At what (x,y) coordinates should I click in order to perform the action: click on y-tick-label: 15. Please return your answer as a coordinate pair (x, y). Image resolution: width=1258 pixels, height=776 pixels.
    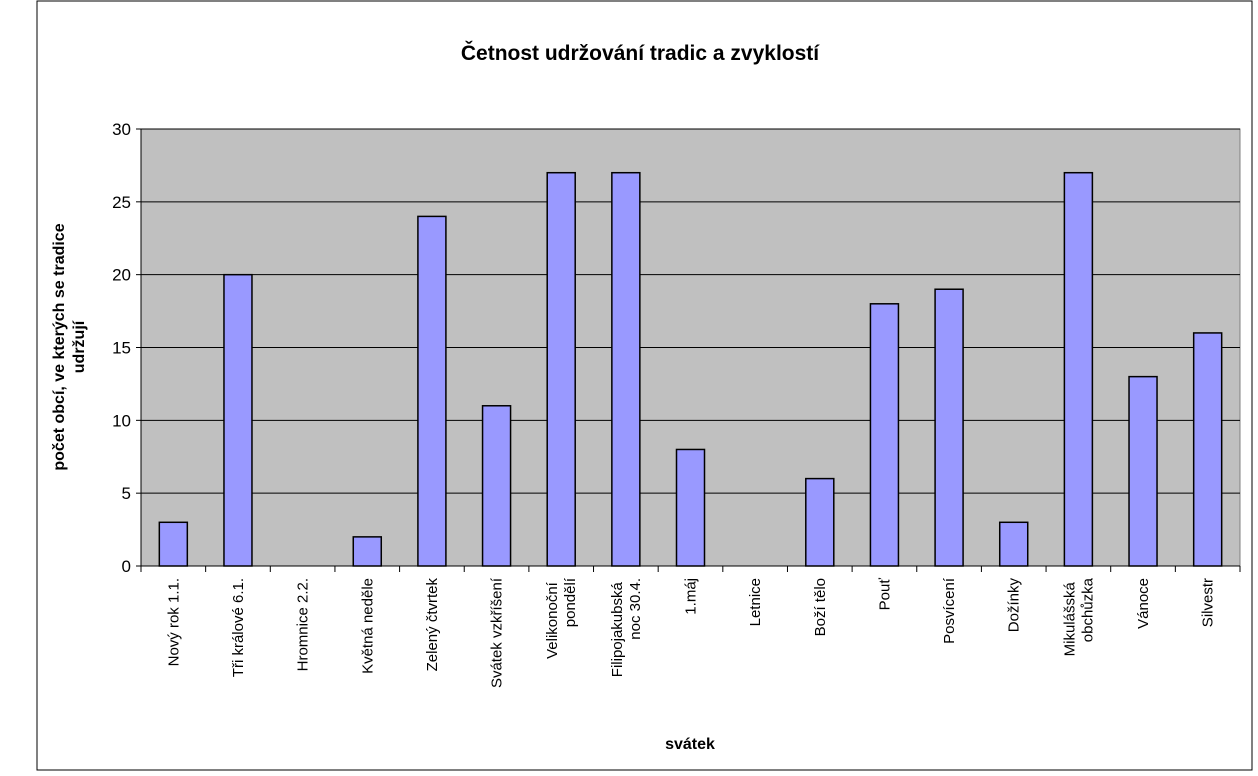
    Looking at the image, I should click on (121, 348).